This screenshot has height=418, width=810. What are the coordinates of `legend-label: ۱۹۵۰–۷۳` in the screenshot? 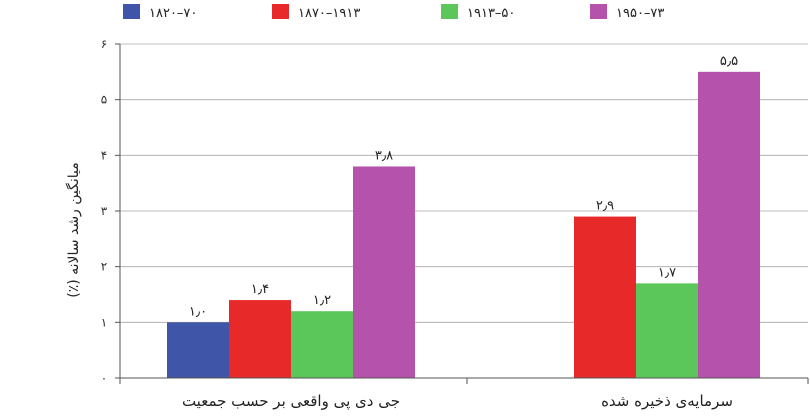 It's located at (640, 13).